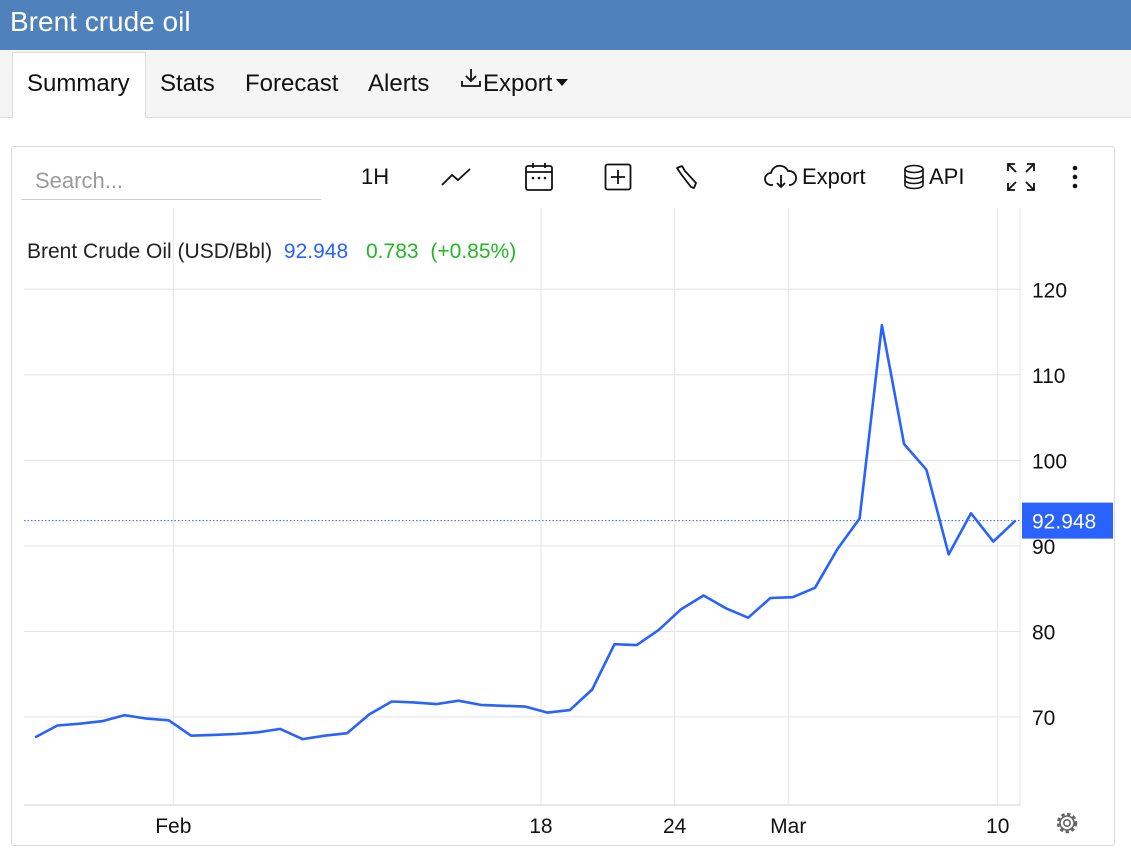  I want to click on x-tick-label: 18, so click(540, 826).